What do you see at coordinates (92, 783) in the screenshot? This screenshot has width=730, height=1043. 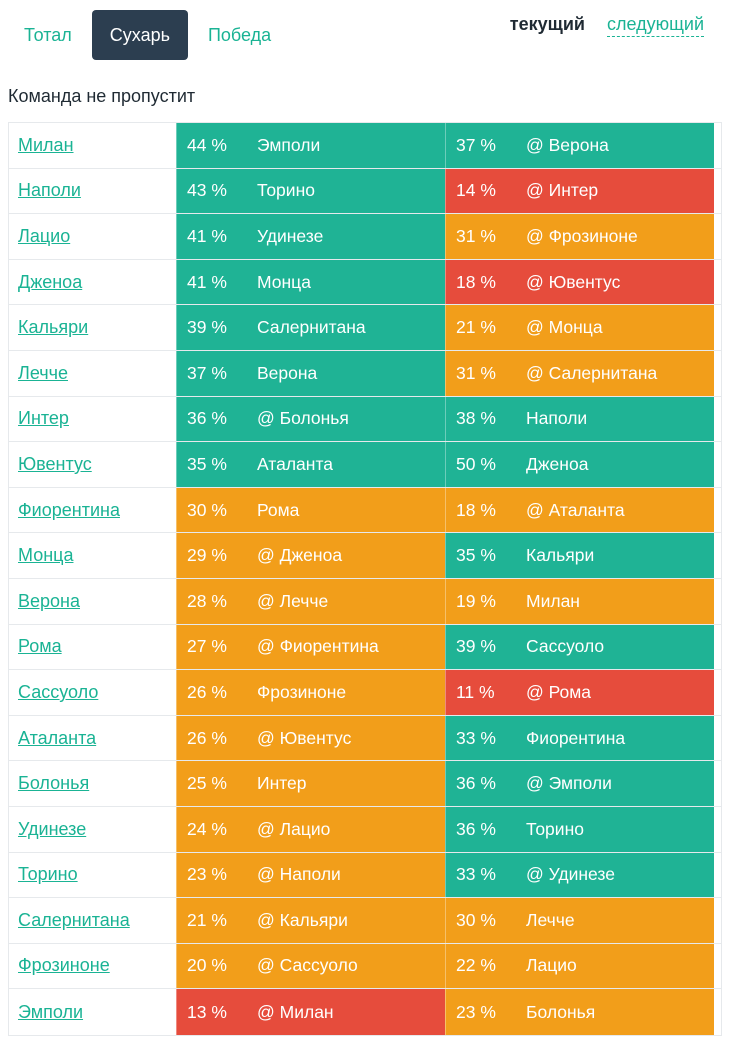 I see `team-cell: Болонья` at bounding box center [92, 783].